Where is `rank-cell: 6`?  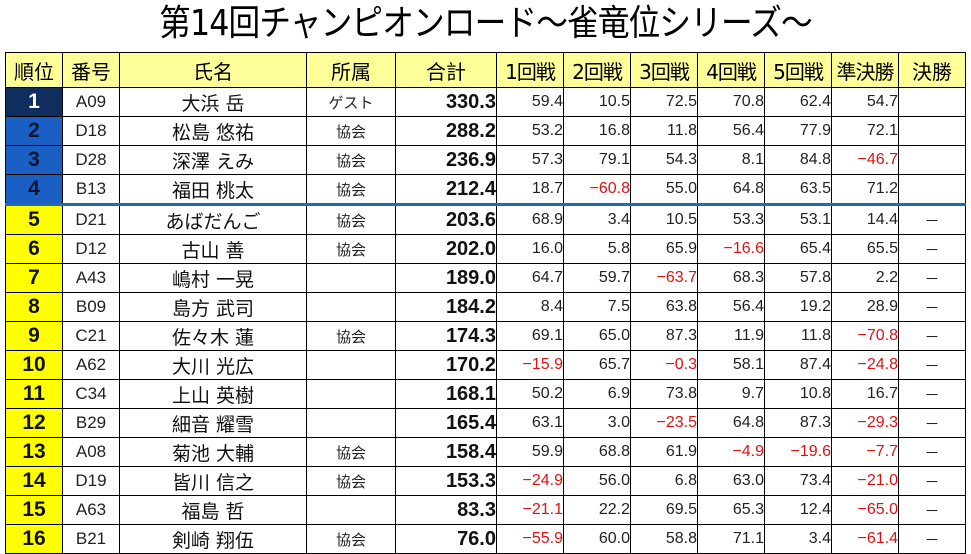
rank-cell: 6 is located at coordinates (34, 249).